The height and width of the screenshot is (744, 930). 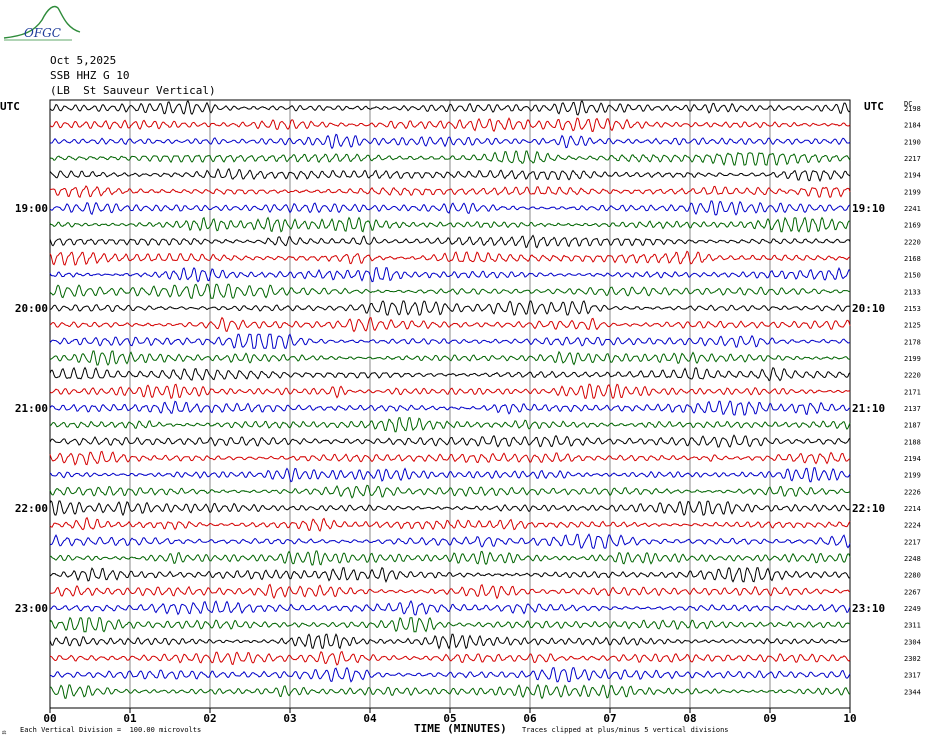 I want to click on x-tick-label: 04, so click(x=370, y=718).